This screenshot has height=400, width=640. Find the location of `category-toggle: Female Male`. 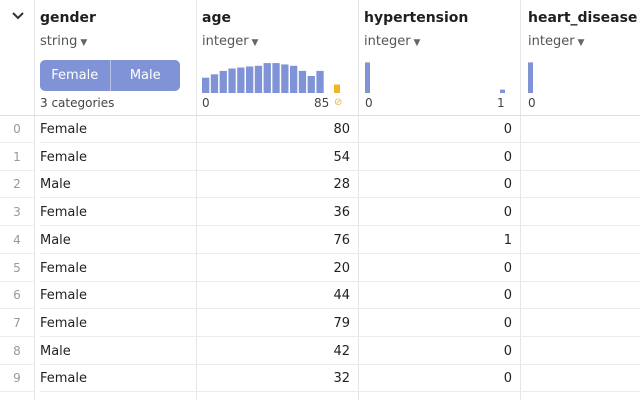

category-toggle: Female Male is located at coordinates (110, 75).